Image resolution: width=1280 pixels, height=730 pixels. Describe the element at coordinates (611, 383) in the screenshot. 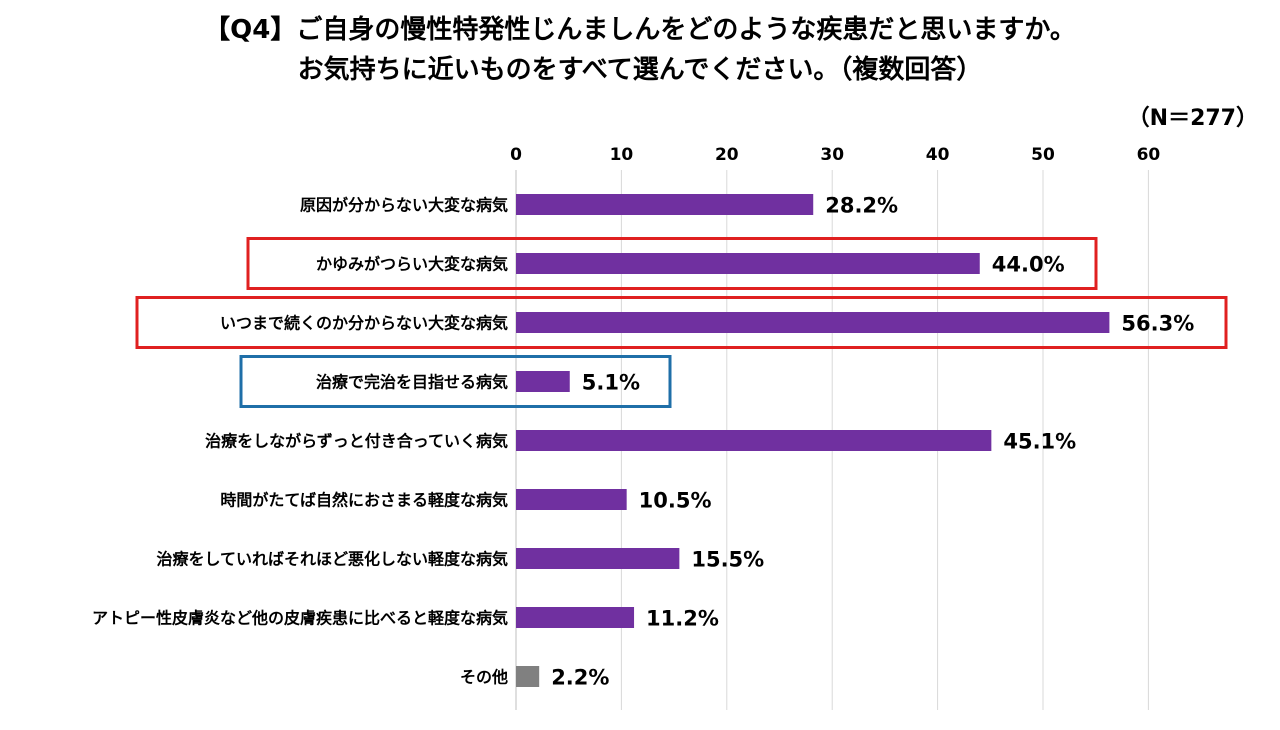

I see `data-label: 5.1%` at that location.